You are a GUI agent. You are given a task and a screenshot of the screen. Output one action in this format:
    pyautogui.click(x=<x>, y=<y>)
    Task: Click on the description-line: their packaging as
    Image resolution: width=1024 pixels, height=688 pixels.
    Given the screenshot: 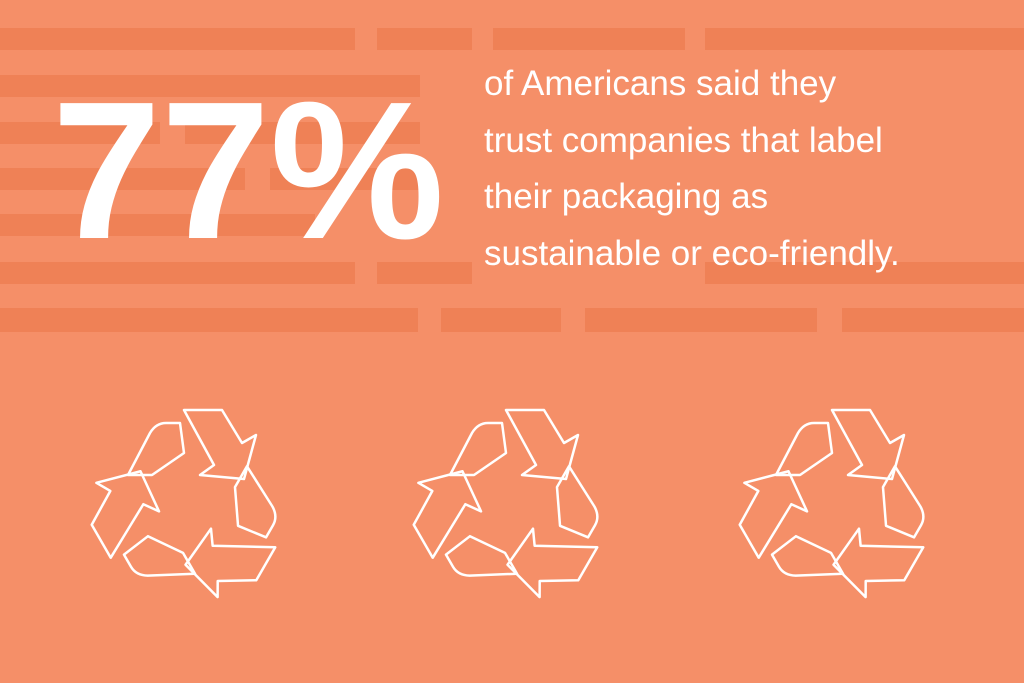 What is the action you would take?
    pyautogui.click(x=626, y=196)
    